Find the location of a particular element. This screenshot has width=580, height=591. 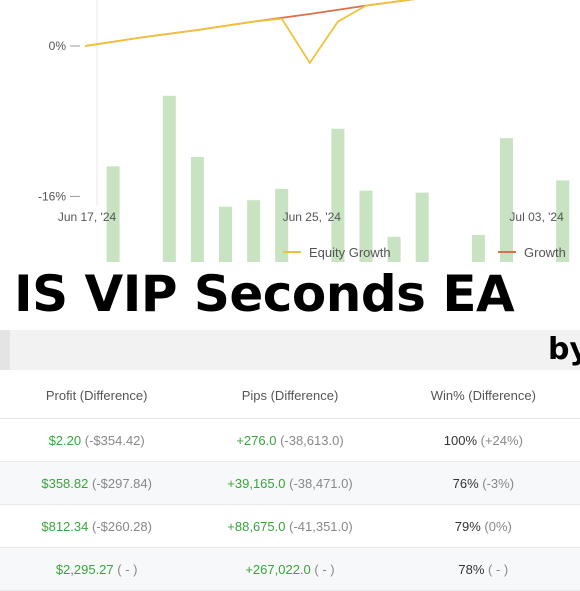

pips-value: +276.0 is located at coordinates (256, 440).